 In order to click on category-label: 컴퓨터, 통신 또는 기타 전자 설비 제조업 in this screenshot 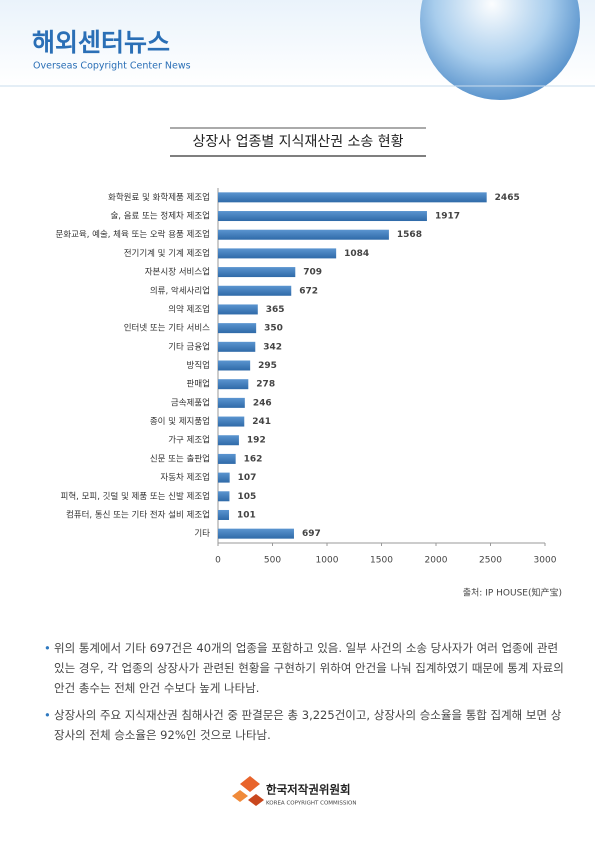, I will do `click(138, 514)`.